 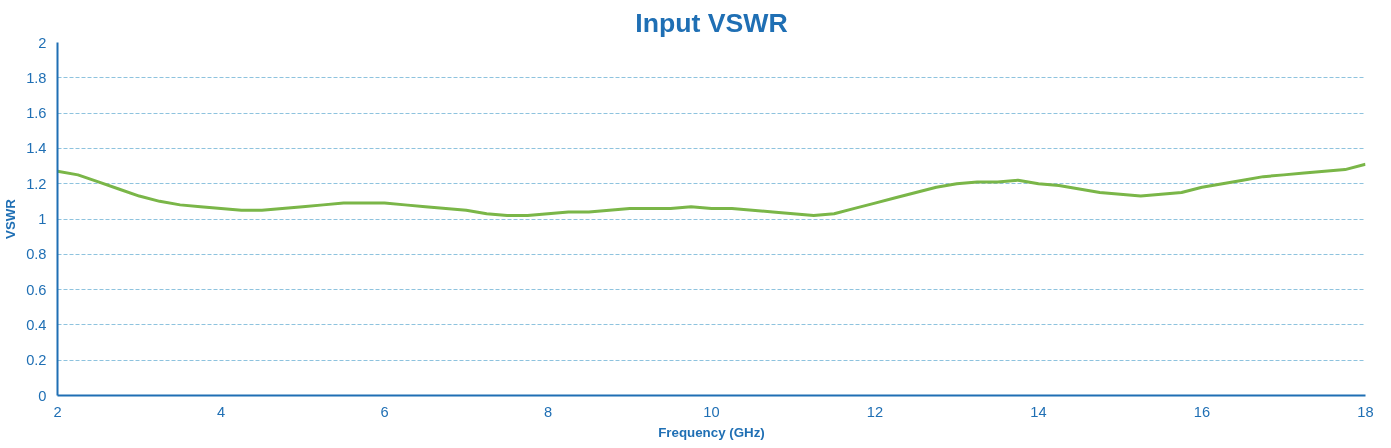 I want to click on y-tick-label: 1.6, so click(x=36, y=113).